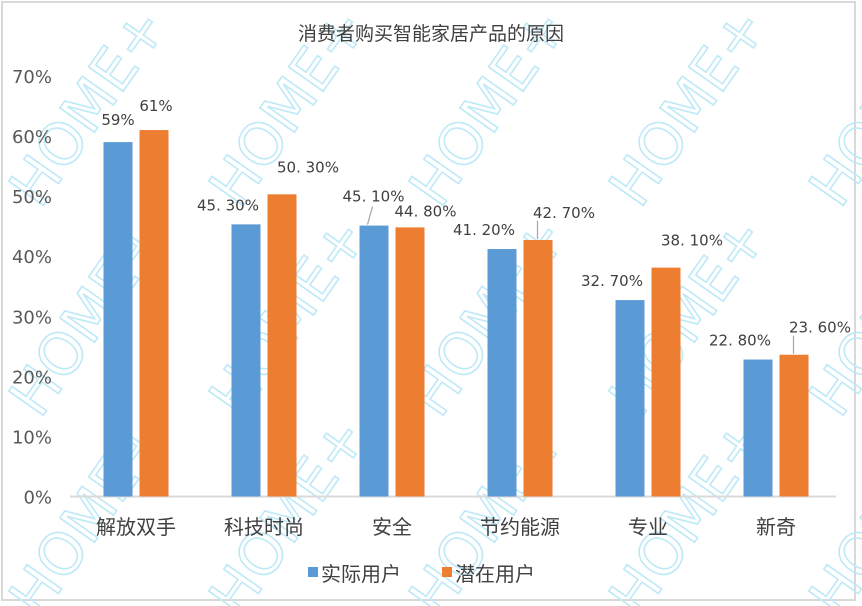  I want to click on y-tick-label: 0%, so click(37, 498).